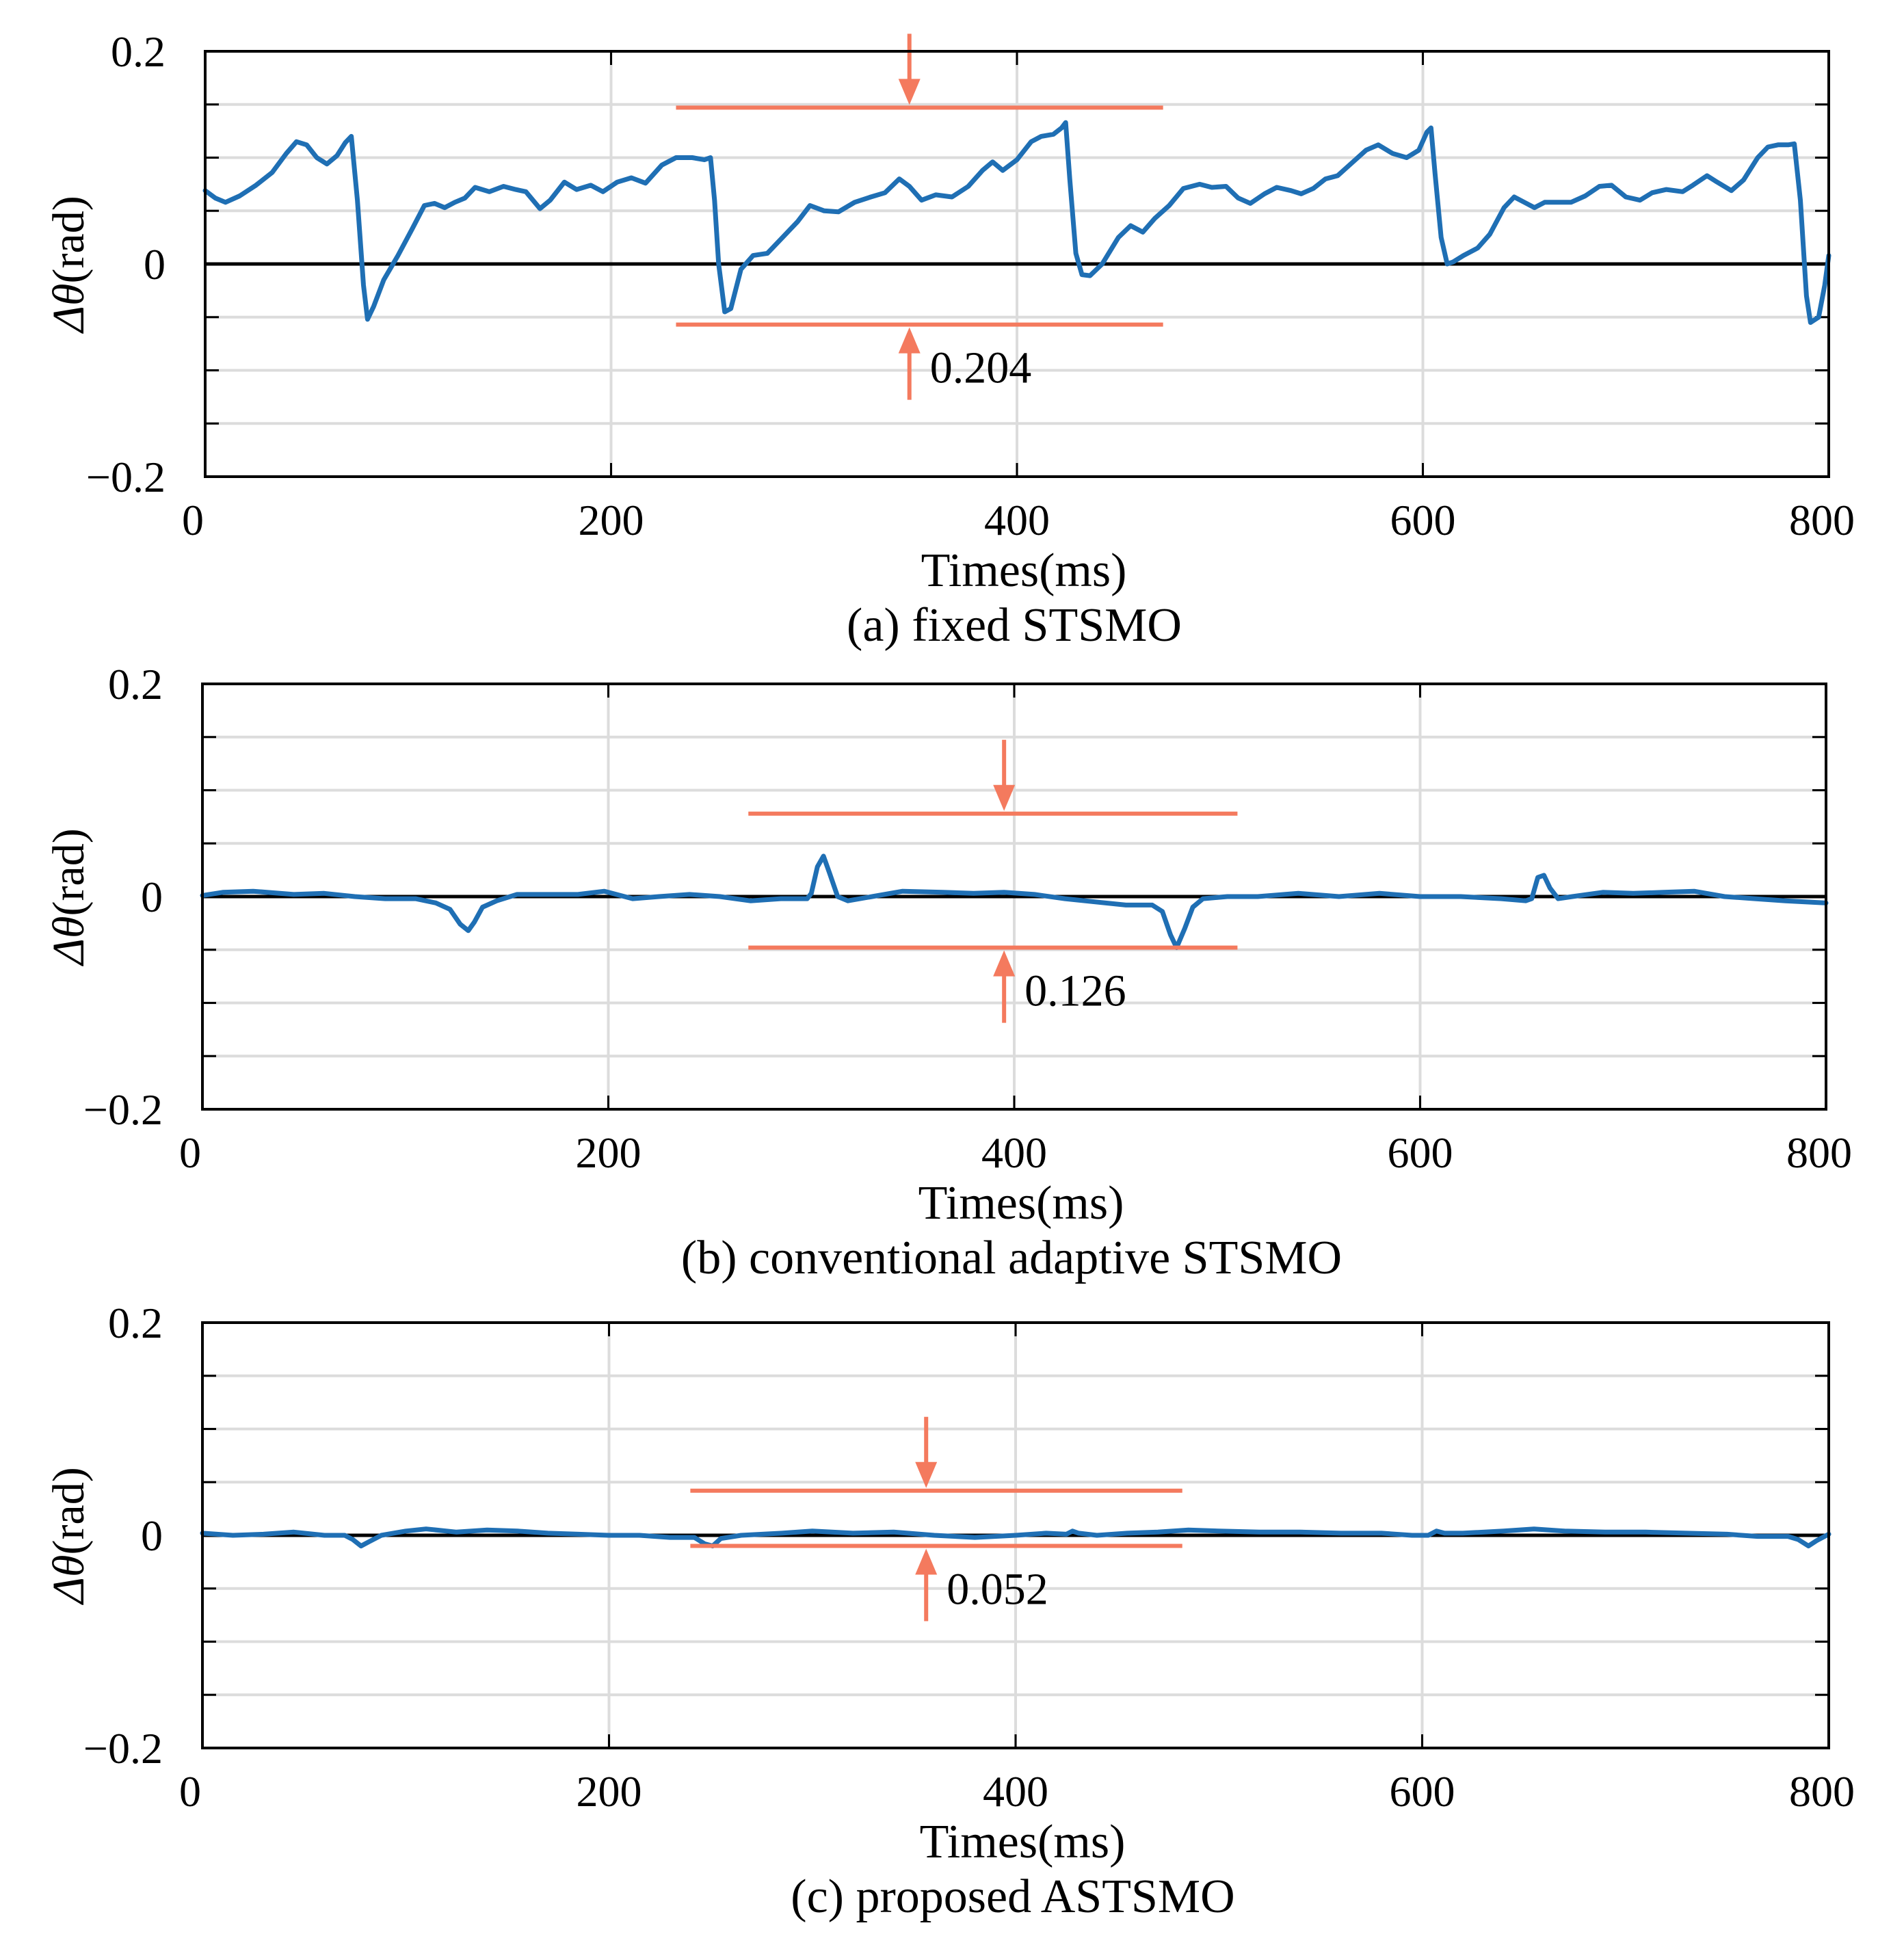 The image size is (1878, 1960). Describe the element at coordinates (981, 368) in the screenshot. I see `annotation-label: 0.204` at that location.